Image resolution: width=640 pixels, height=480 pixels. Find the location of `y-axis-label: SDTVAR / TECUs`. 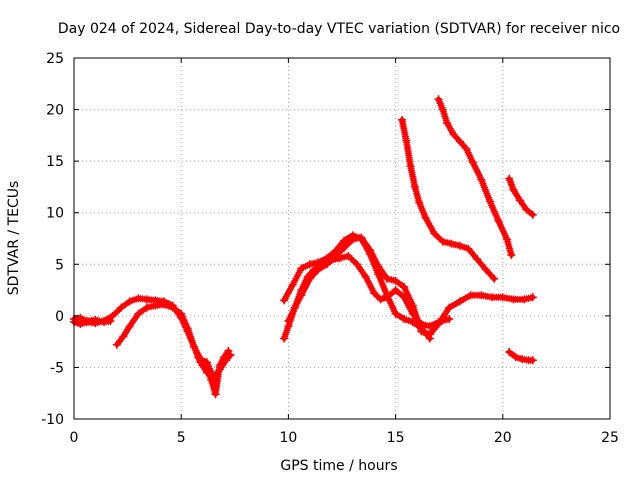

y-axis-label: SDTVAR / TECUs is located at coordinates (14, 238).